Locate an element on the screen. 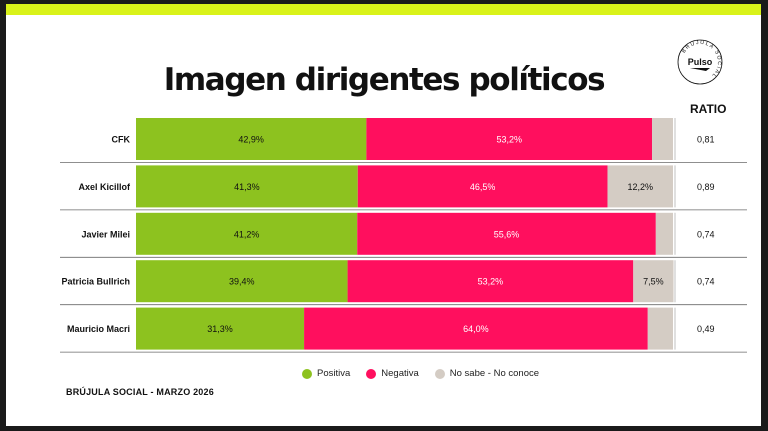 The width and height of the screenshot is (768, 431). legend-item-negativa: Negativa is located at coordinates (392, 373).